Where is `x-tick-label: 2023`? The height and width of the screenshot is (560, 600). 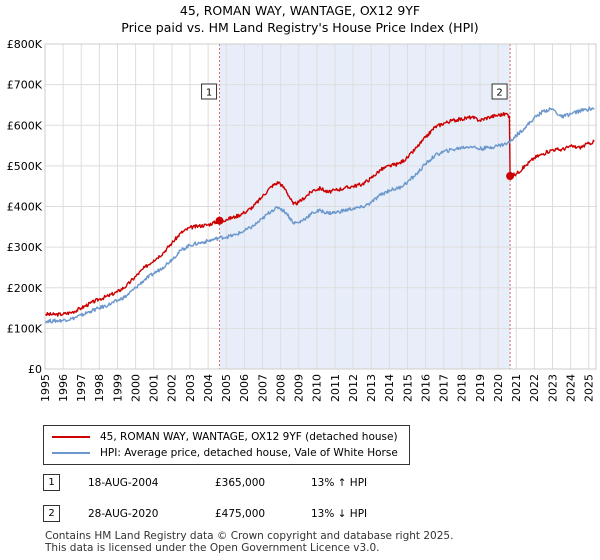
x-tick-label: 2023 is located at coordinates (552, 388).